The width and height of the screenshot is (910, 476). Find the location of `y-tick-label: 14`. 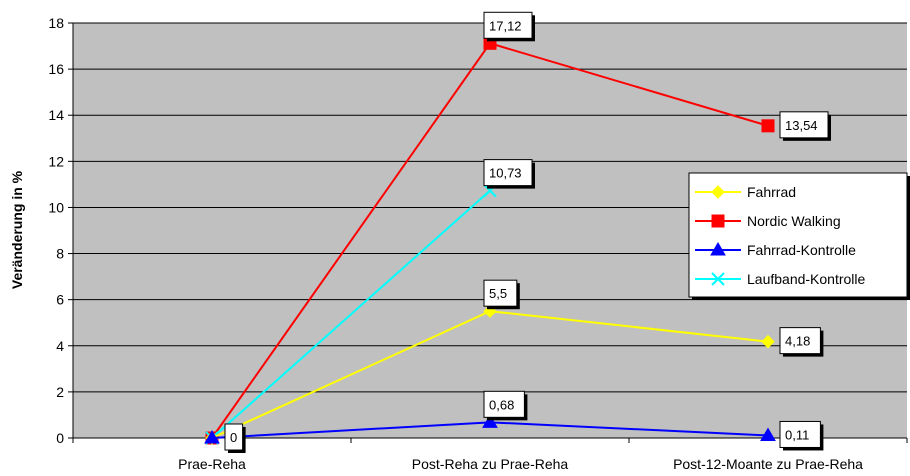

y-tick-label: 14 is located at coordinates (56, 115).